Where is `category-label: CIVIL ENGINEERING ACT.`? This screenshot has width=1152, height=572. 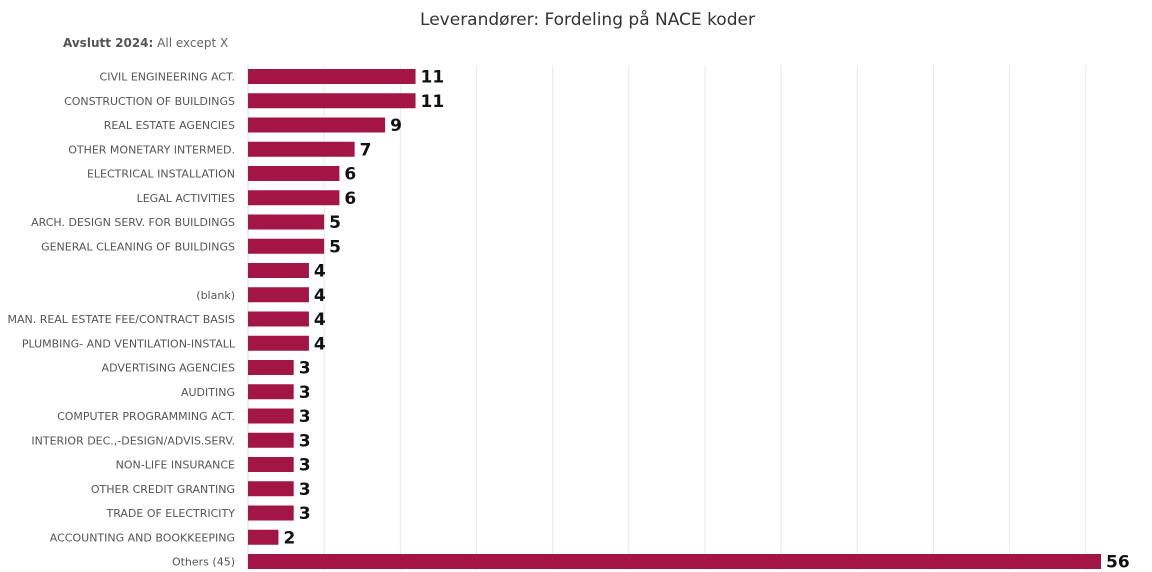 category-label: CIVIL ENGINEERING ACT. is located at coordinates (167, 77).